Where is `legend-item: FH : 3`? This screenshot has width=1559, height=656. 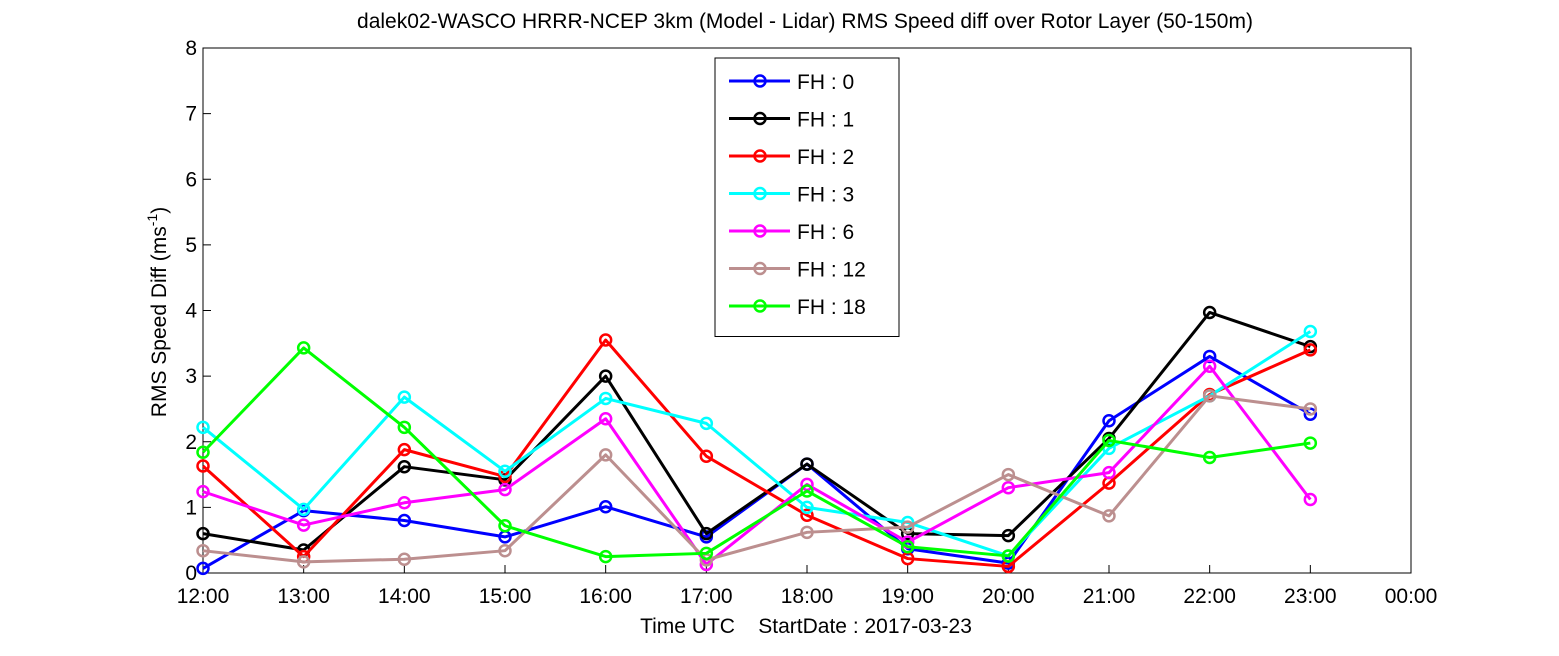 legend-item: FH : 3 is located at coordinates (791, 195).